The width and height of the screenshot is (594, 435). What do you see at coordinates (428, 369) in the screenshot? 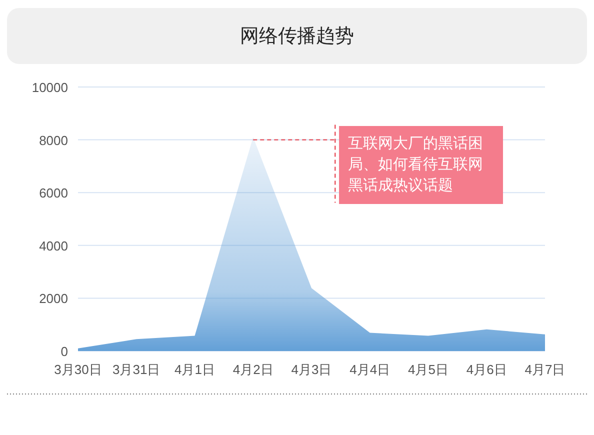
I see `x-tick-label: 4月5日` at bounding box center [428, 369].